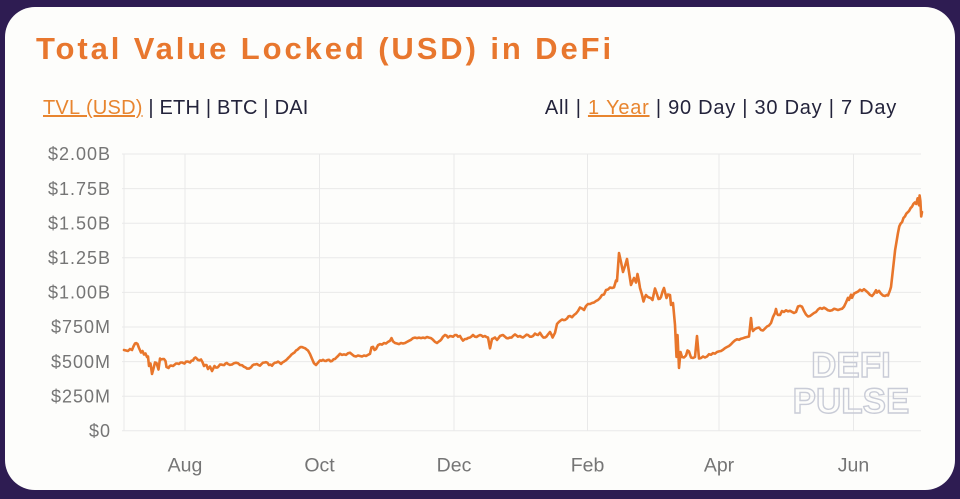 This screenshot has height=499, width=960. I want to click on svg-text: DEFI, so click(851, 365).